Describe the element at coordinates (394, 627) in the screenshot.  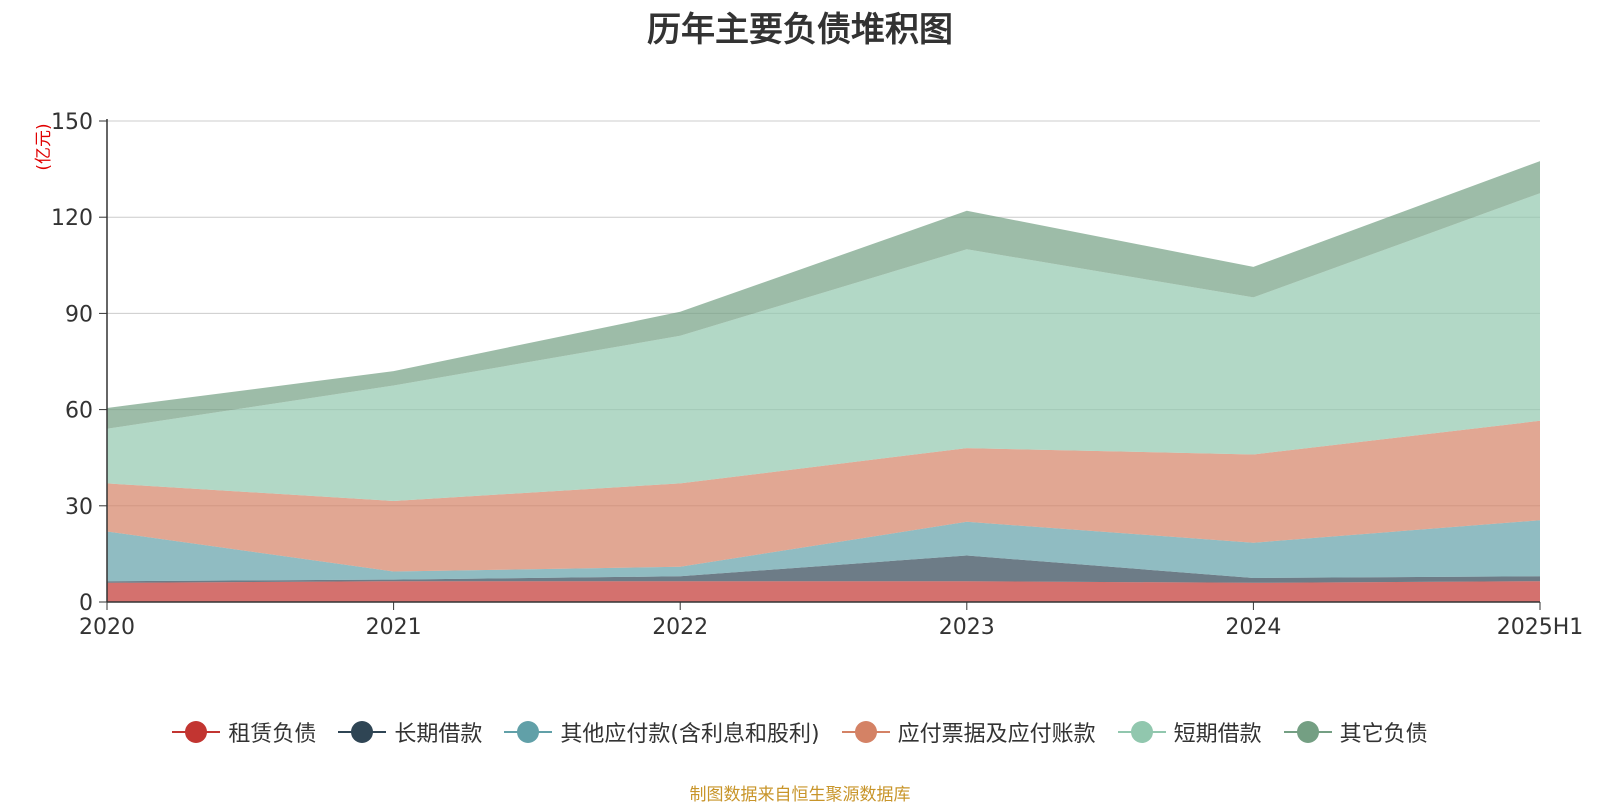
I see `x-tick-label: 2021` at that location.